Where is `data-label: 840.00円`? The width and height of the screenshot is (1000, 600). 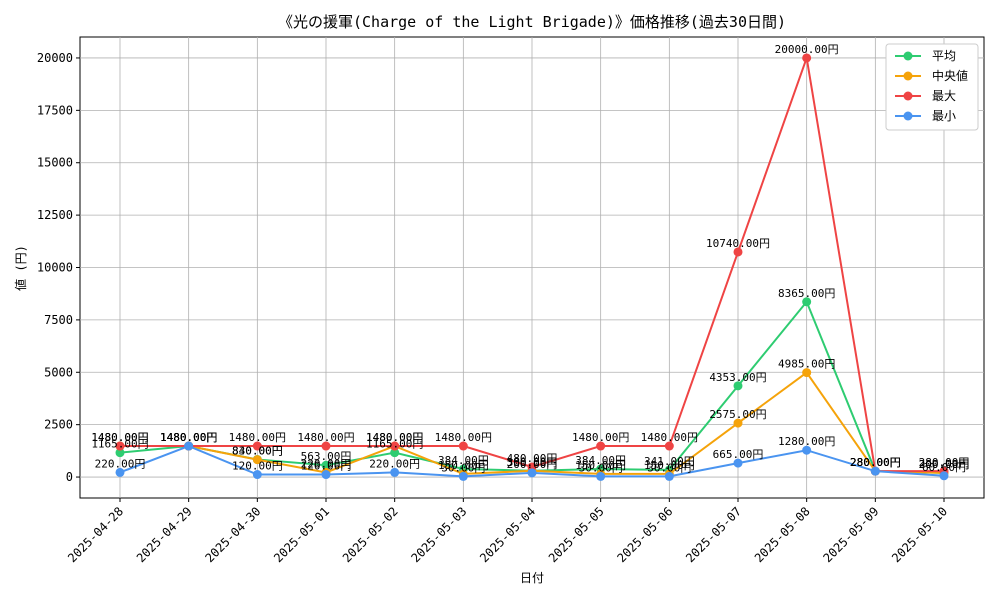 data-label: 840.00円 is located at coordinates (257, 450).